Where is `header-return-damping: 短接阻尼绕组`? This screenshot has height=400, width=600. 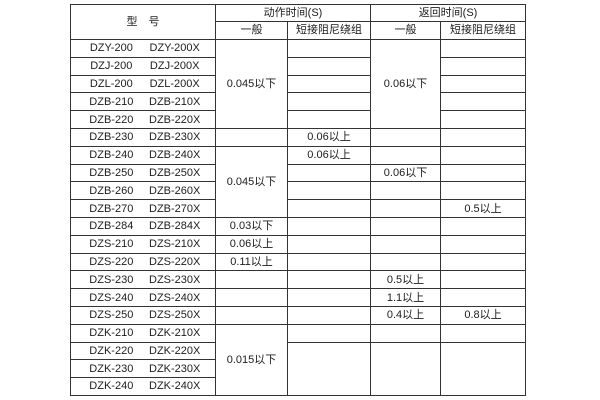 header-return-damping: 短接阻尼绕组 is located at coordinates (483, 30).